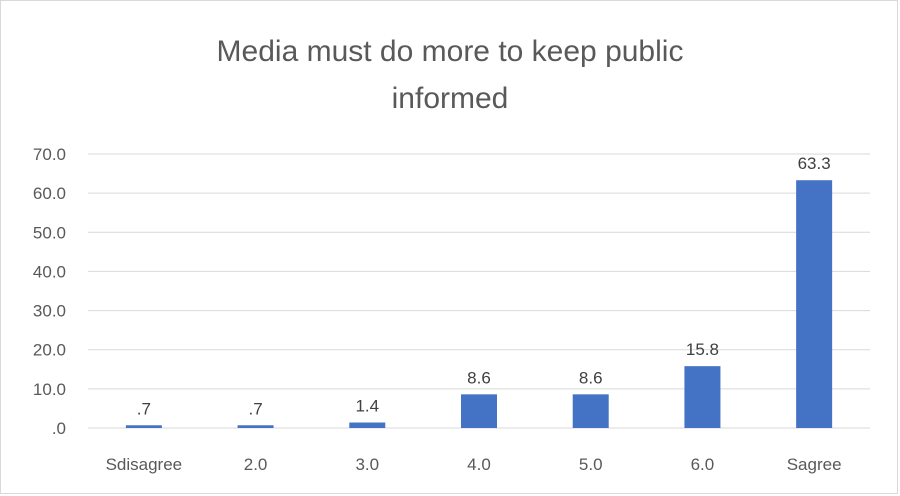 The width and height of the screenshot is (900, 496). Describe the element at coordinates (702, 349) in the screenshot. I see `data-label: 15.8` at that location.